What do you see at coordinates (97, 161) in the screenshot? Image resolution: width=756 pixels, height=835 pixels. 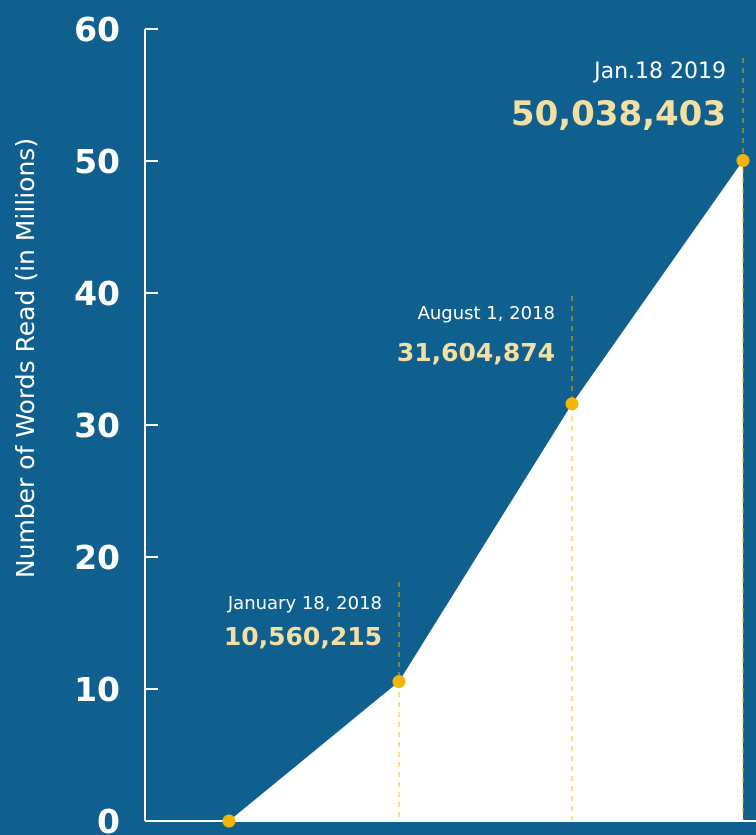 I see `y-tick-label: 50` at bounding box center [97, 161].